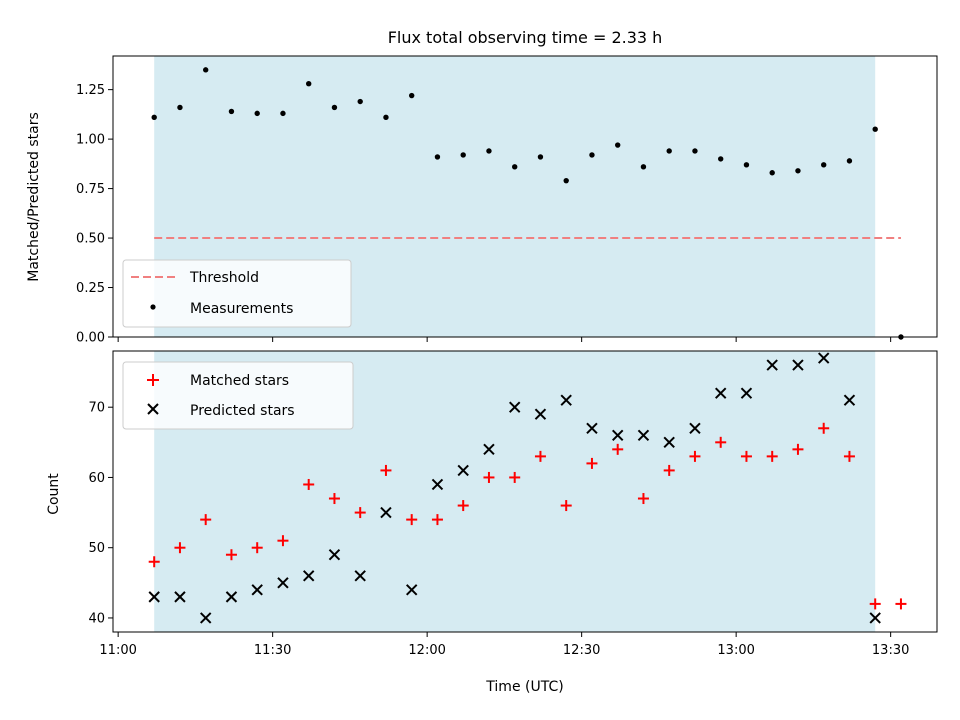  I want to click on ratio-y-tick-label: 0.00, so click(90, 338).